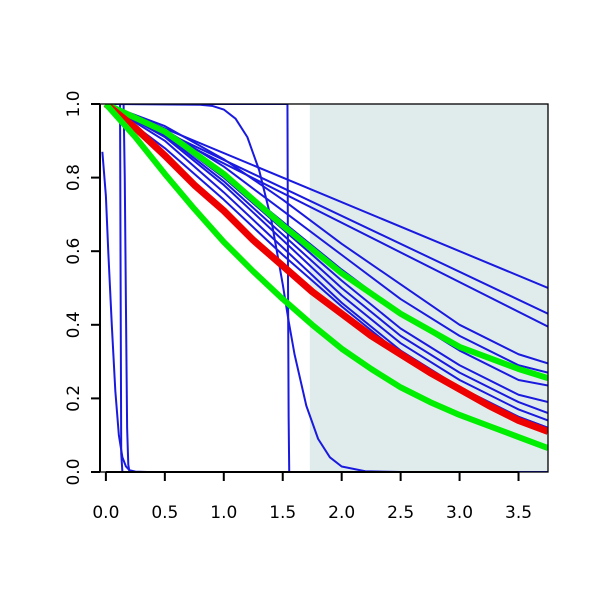 This screenshot has width=600, height=600. I want to click on x-tick-label: 2.5, so click(400, 513).